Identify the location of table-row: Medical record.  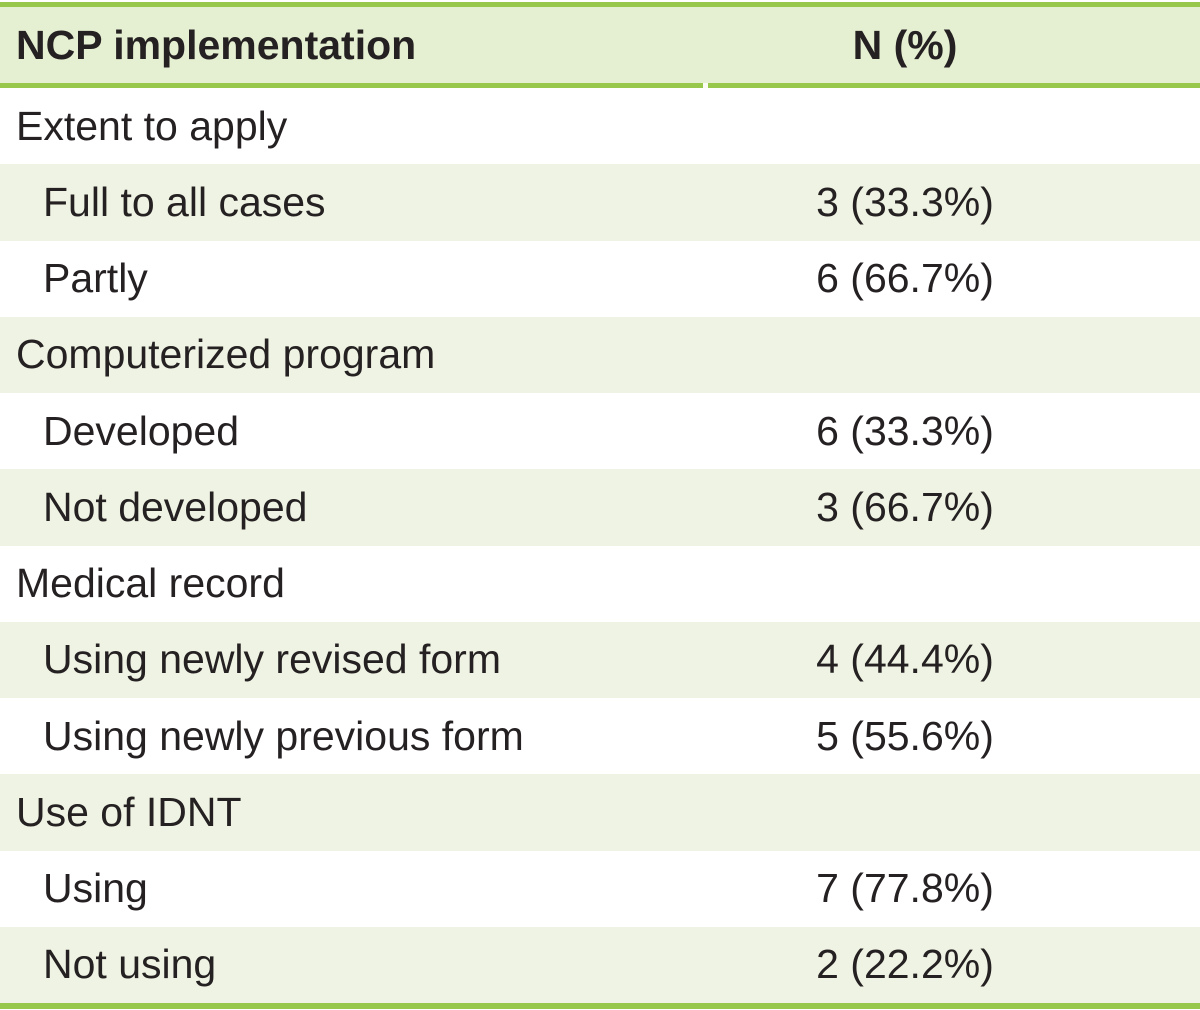
(600, 583).